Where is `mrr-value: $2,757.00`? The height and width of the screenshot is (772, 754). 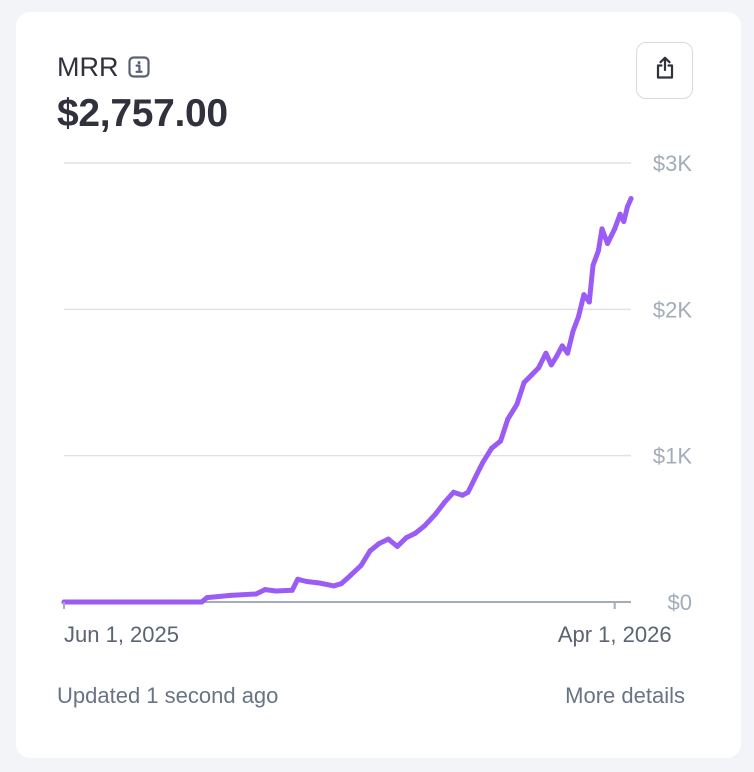
mrr-value: $2,757.00 is located at coordinates (142, 113).